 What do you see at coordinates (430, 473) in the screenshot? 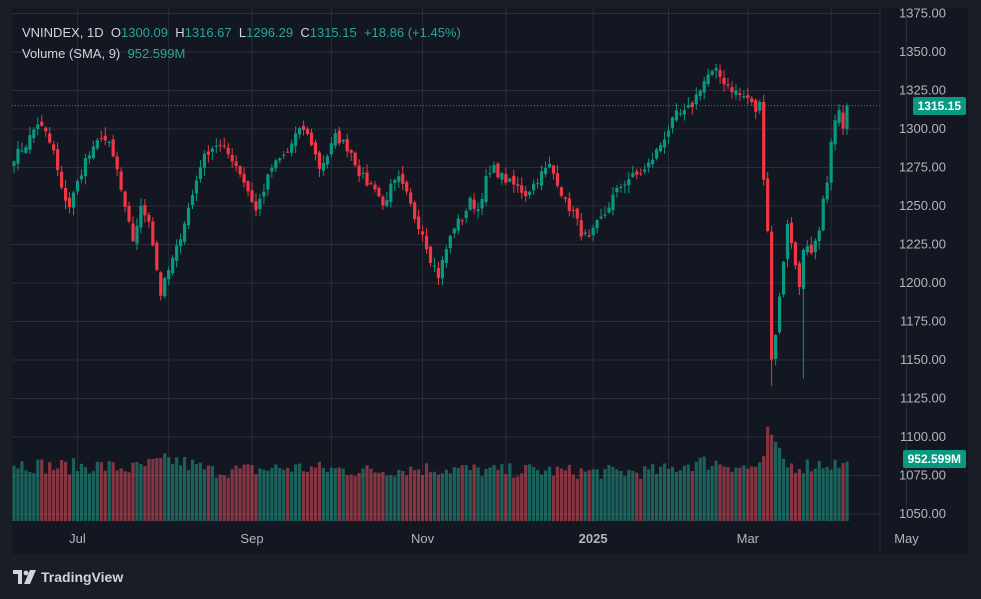
I see `volume-bars` at bounding box center [430, 473].